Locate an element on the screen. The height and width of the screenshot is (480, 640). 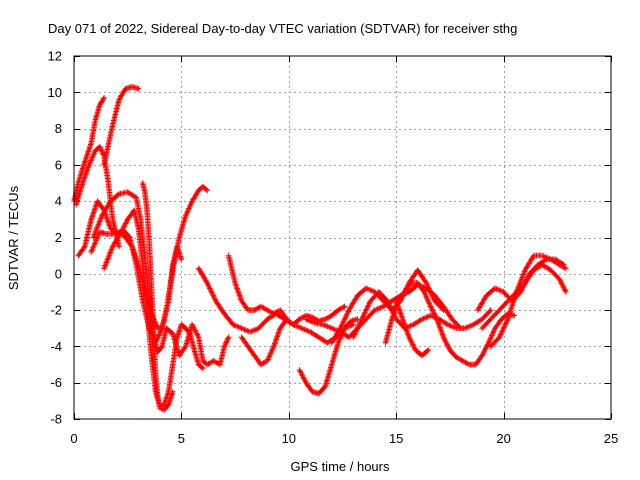
x-tick-label: 10 is located at coordinates (289, 438).